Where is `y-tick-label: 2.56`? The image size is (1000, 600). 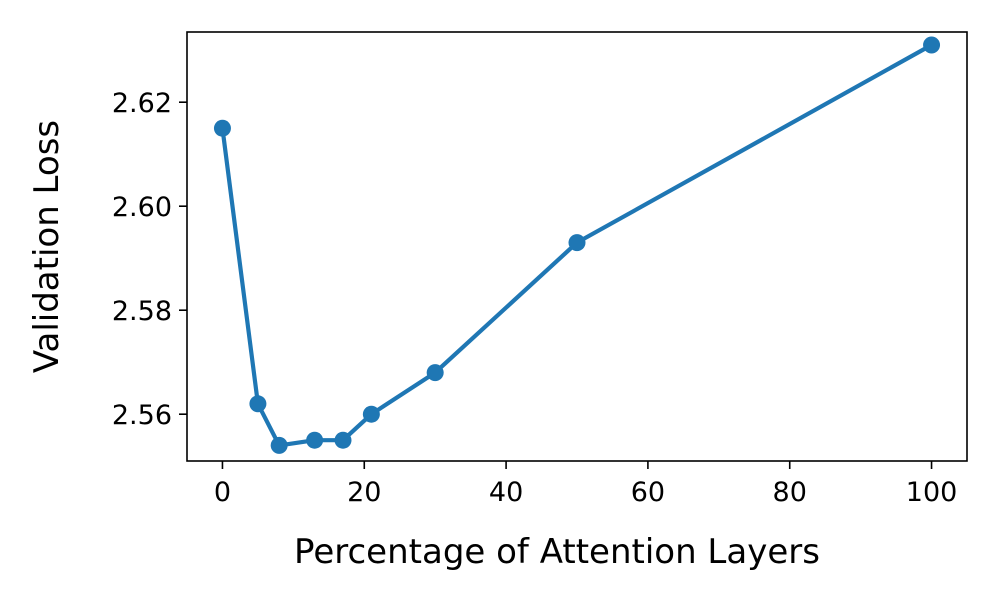 y-tick-label: 2.56 is located at coordinates (142, 415).